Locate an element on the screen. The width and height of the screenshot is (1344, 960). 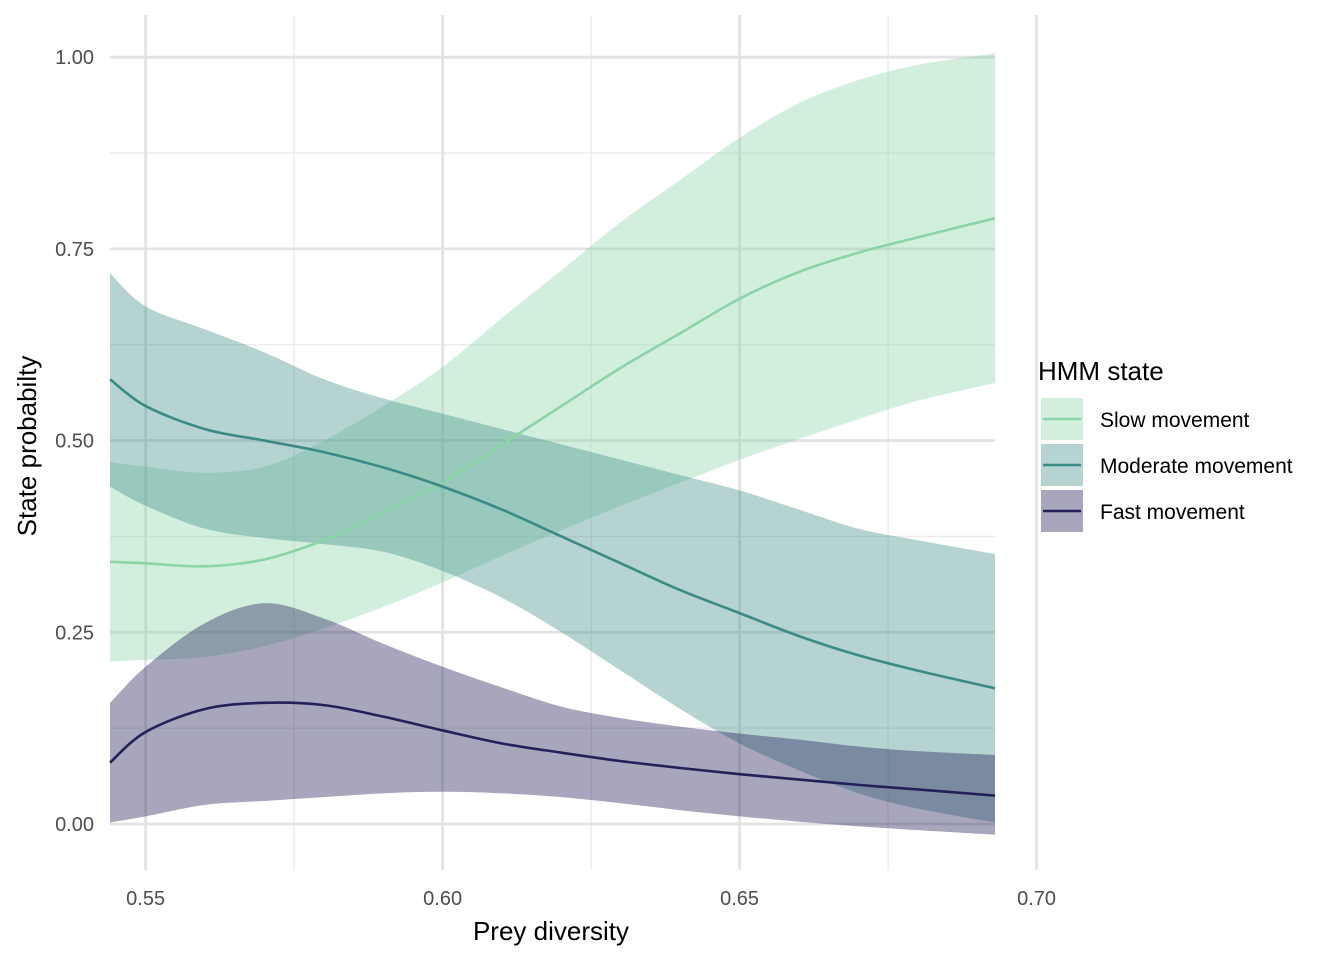
y-tick-label: 0.25 is located at coordinates (74, 633).